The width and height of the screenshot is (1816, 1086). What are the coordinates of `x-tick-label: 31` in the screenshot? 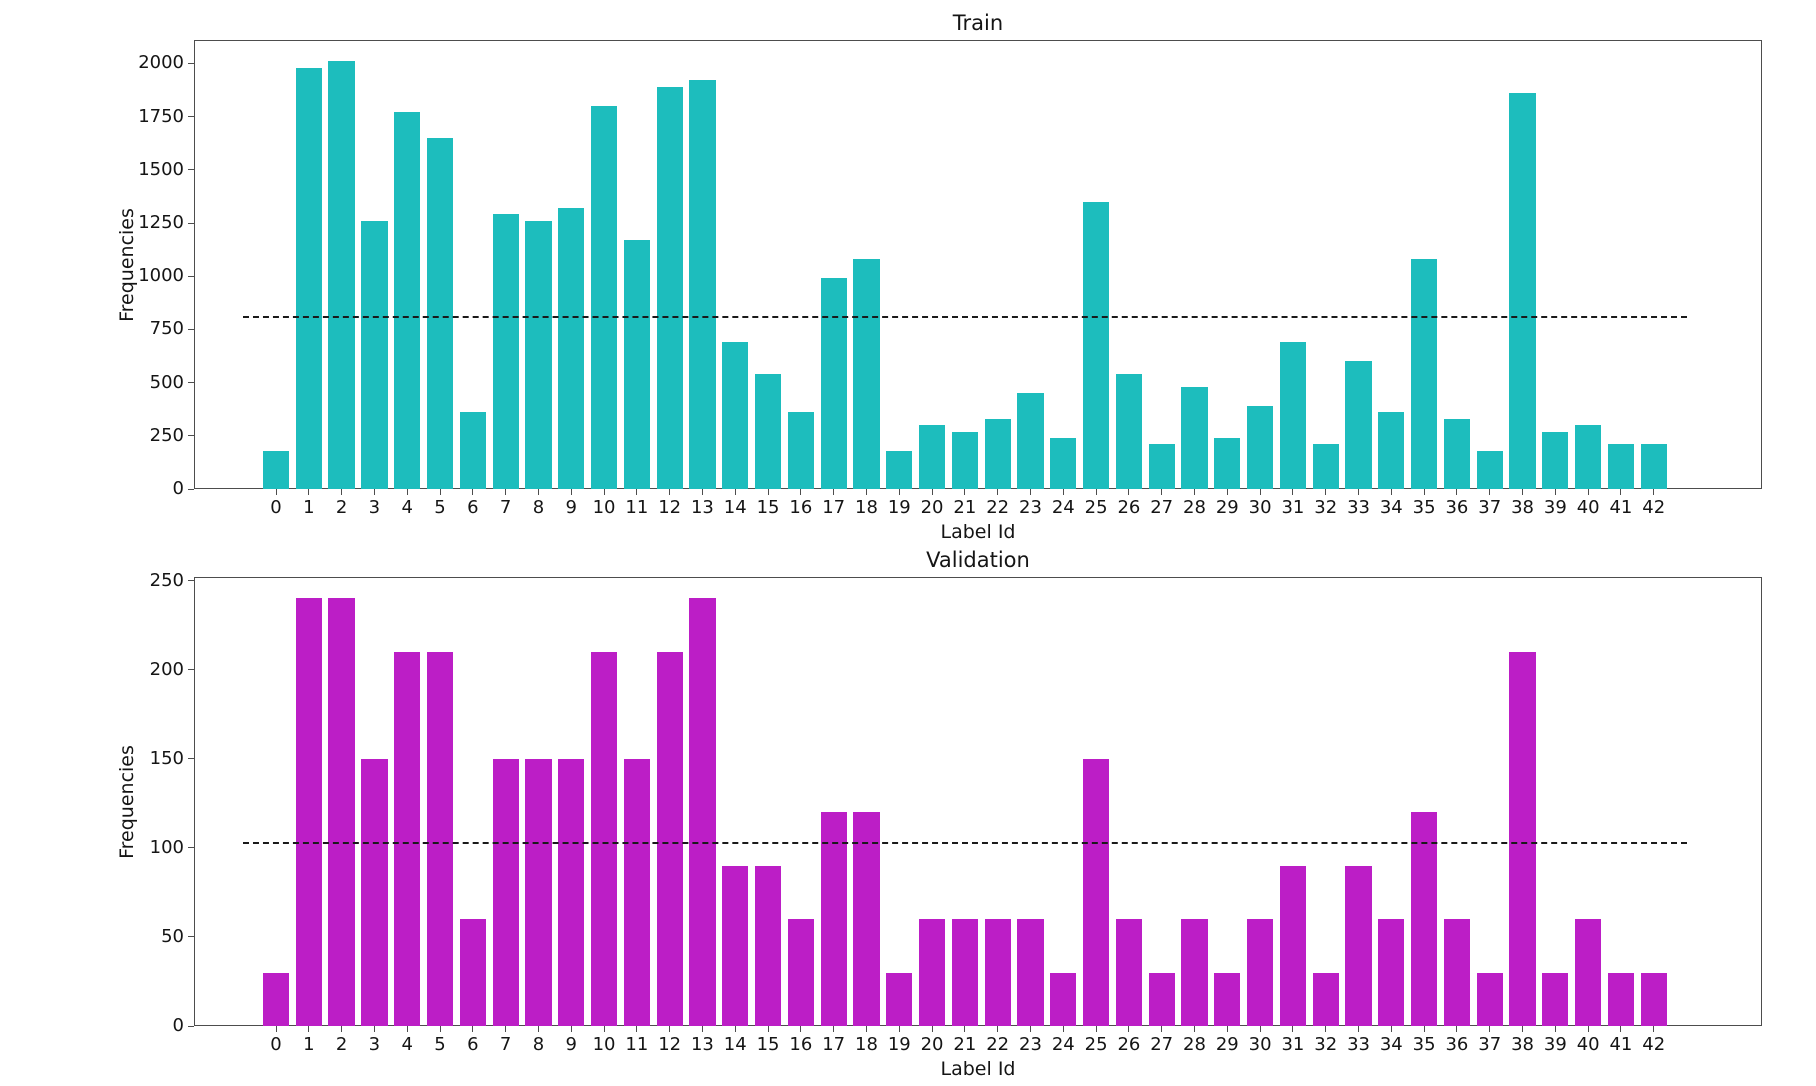 It's located at (1293, 1044).